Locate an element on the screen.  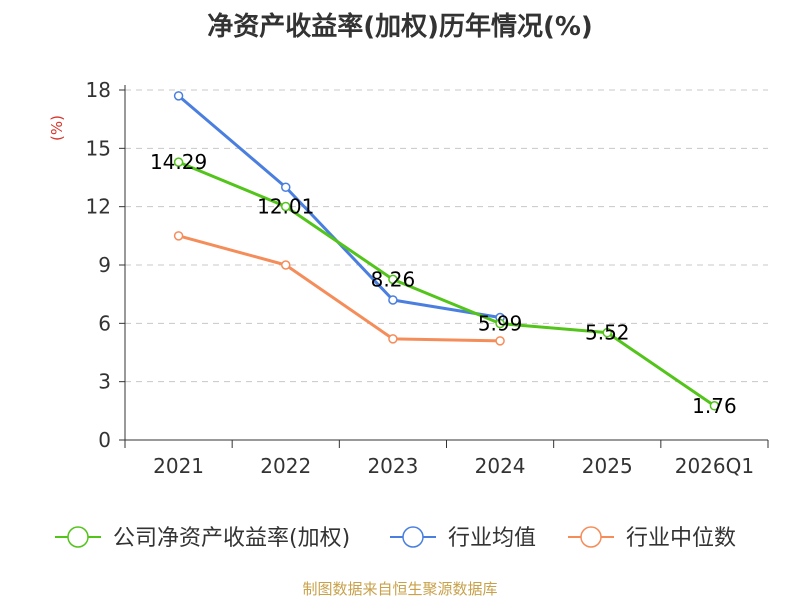
data-label: 1.76 is located at coordinates (714, 406).